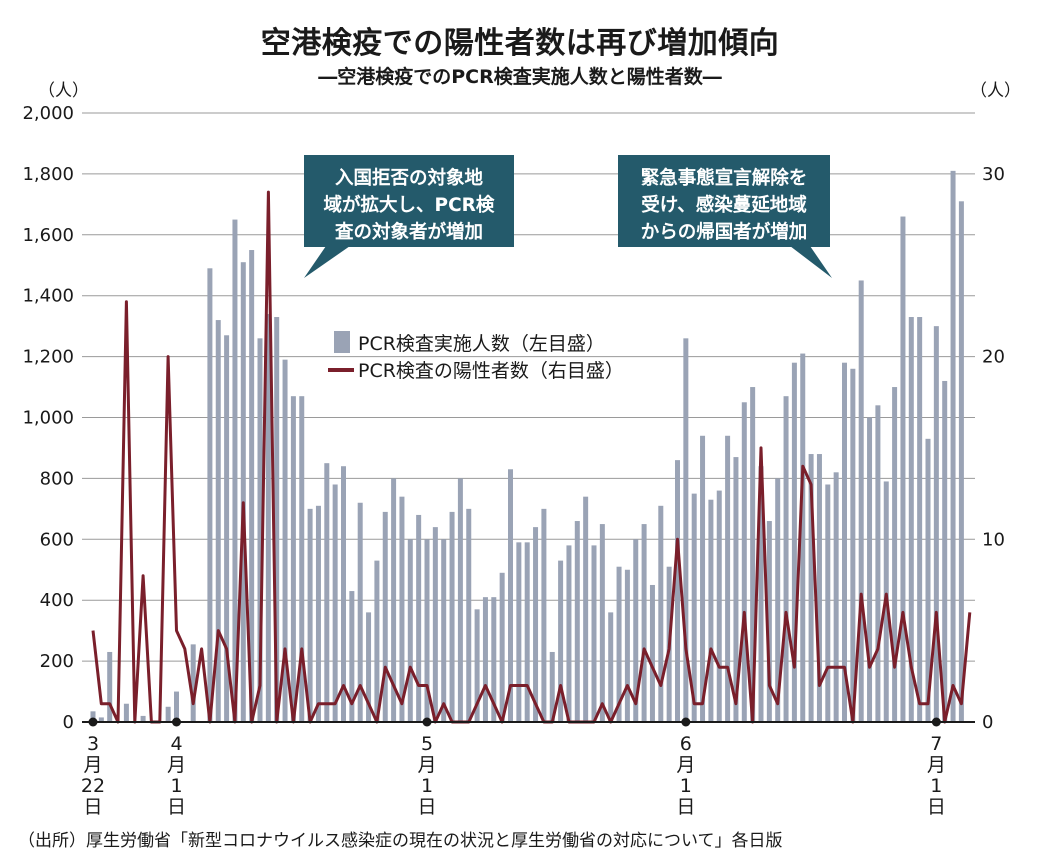 The width and height of the screenshot is (1040, 866). I want to click on left-tick-label: 1,600, so click(48, 235).